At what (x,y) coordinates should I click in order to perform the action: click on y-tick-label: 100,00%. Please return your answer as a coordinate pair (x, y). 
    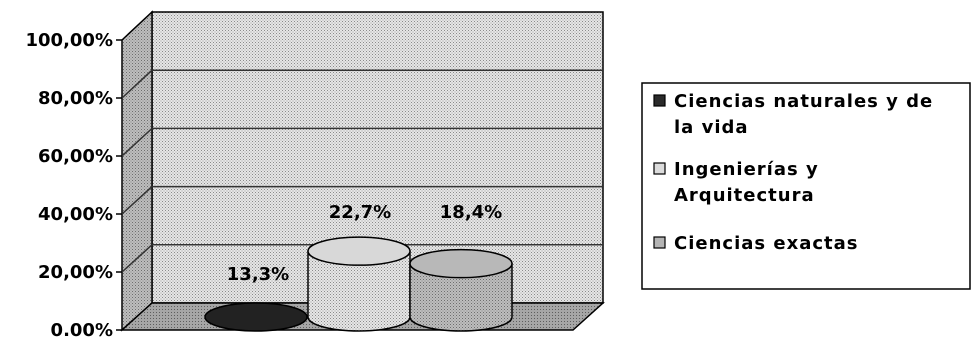
    Looking at the image, I should click on (70, 40).